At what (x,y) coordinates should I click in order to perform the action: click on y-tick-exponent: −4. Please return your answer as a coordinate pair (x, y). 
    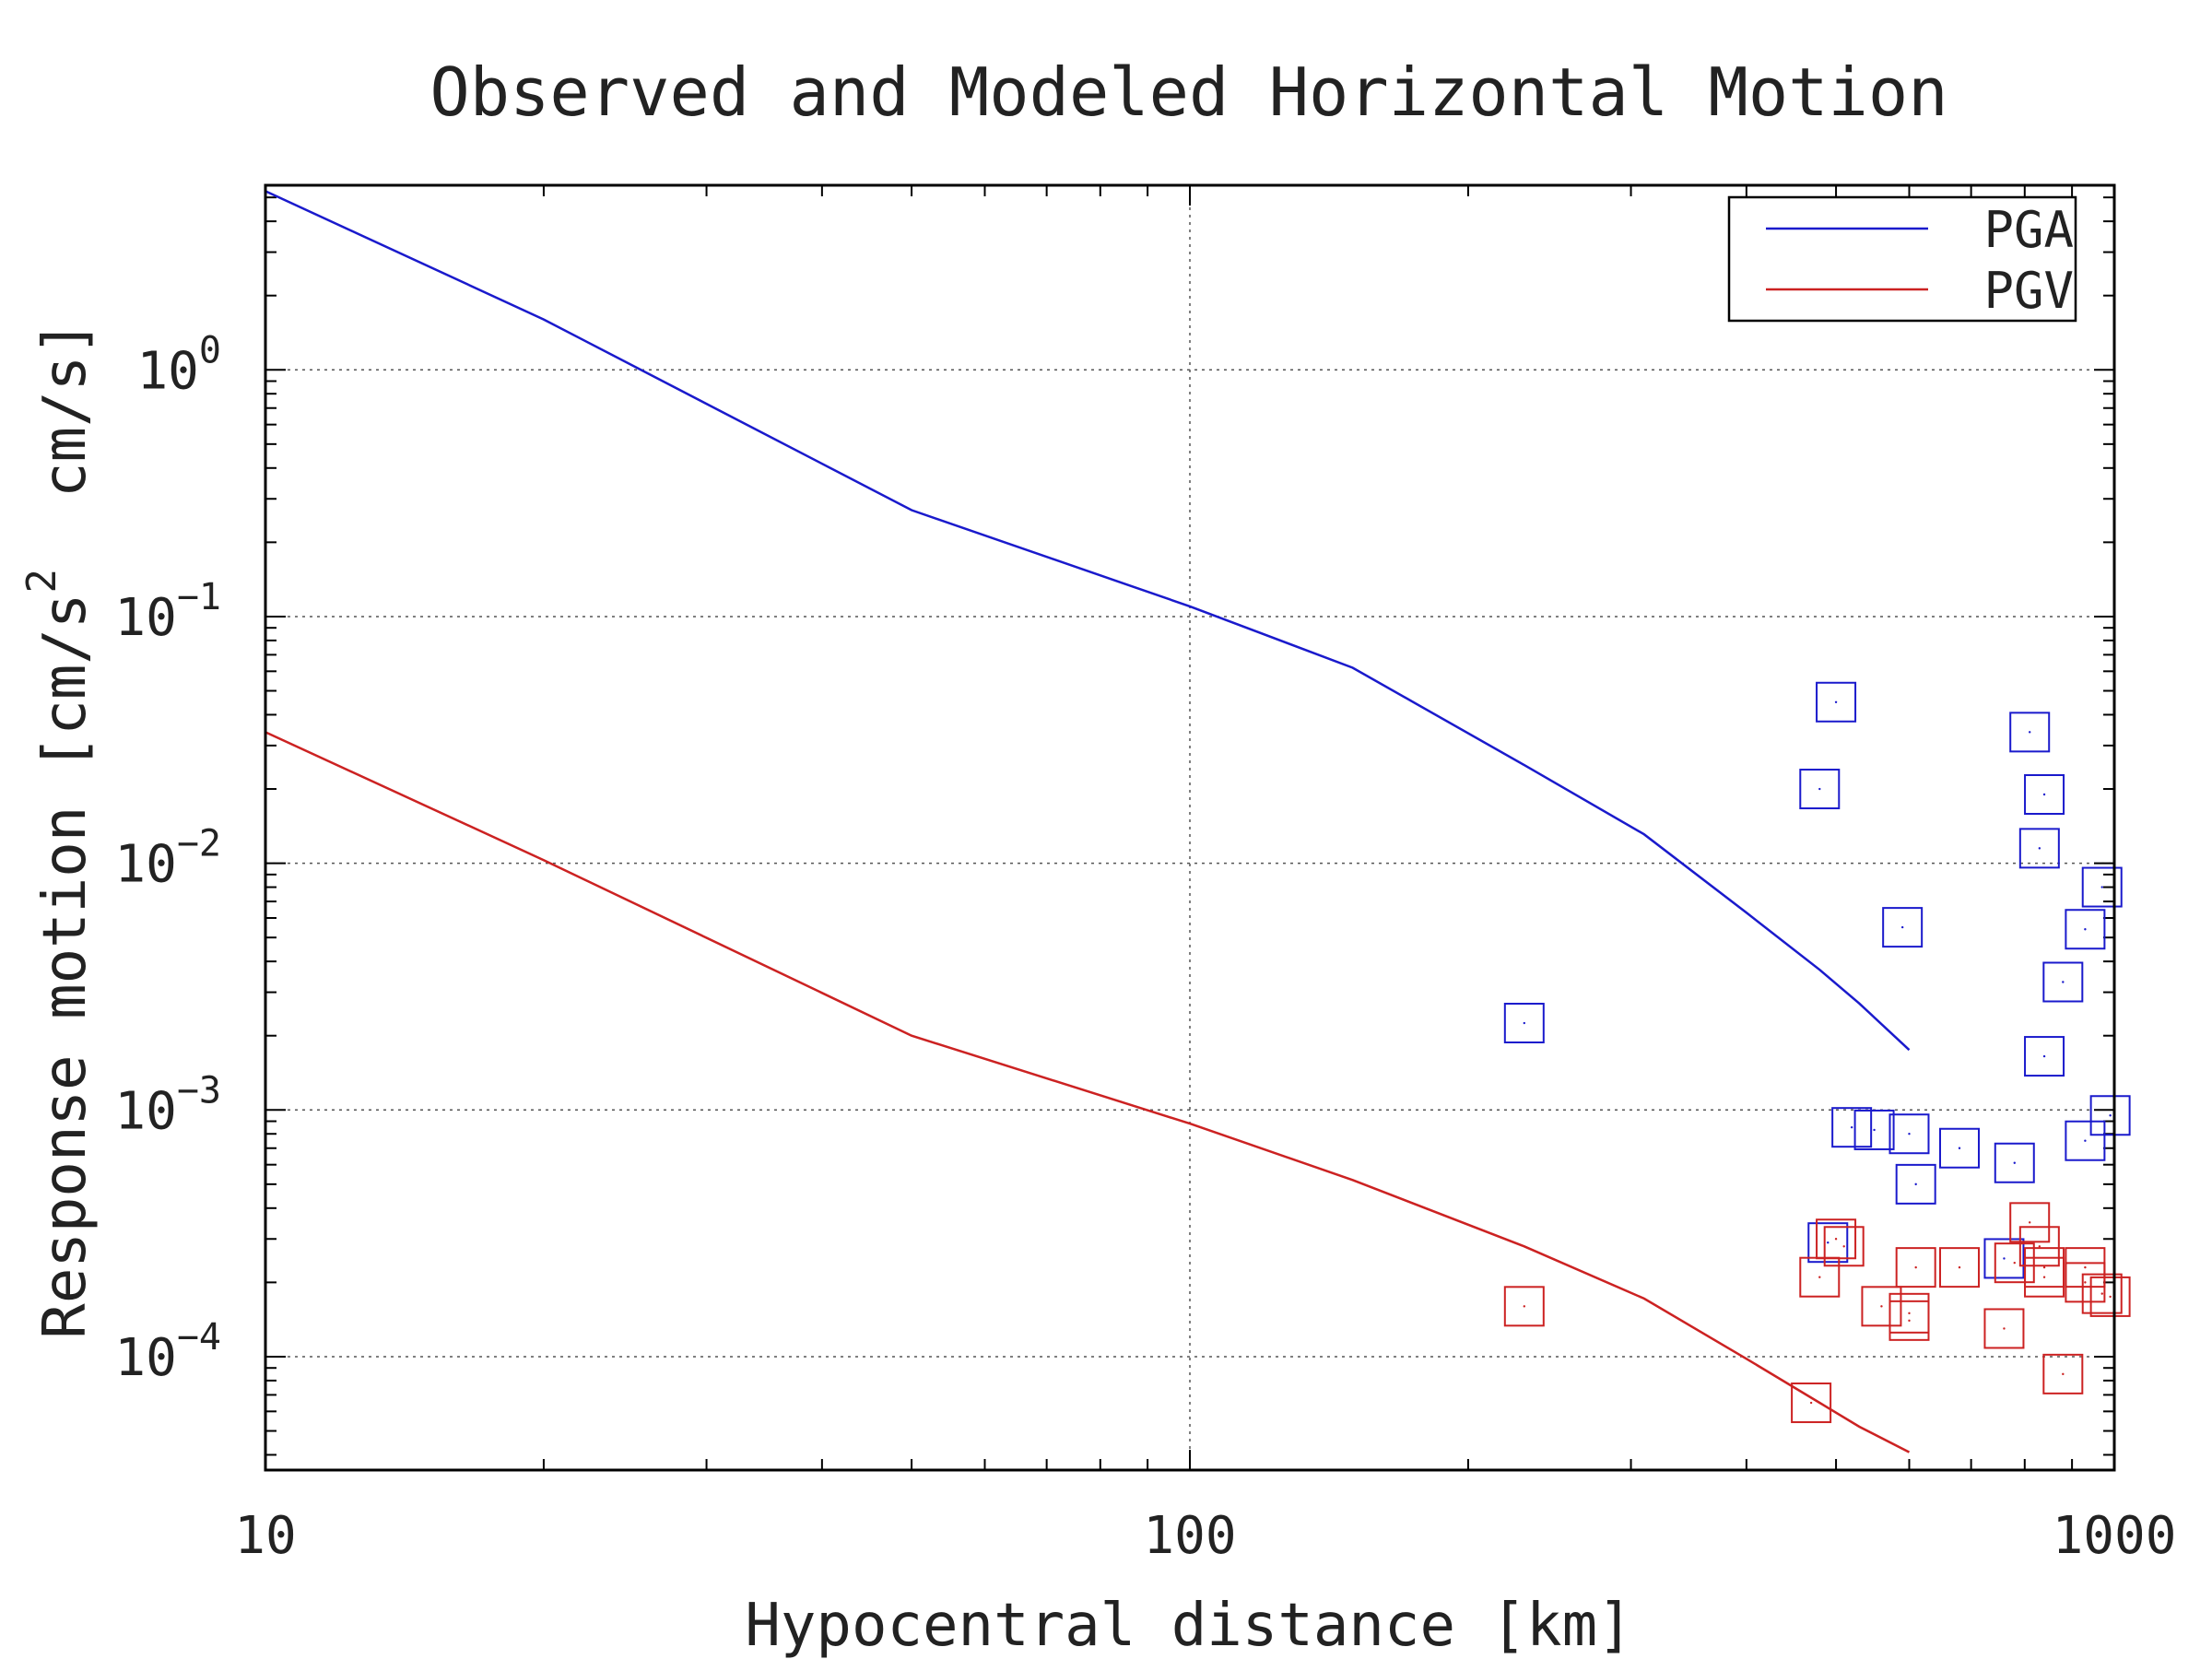
    Looking at the image, I should click on (199, 1337).